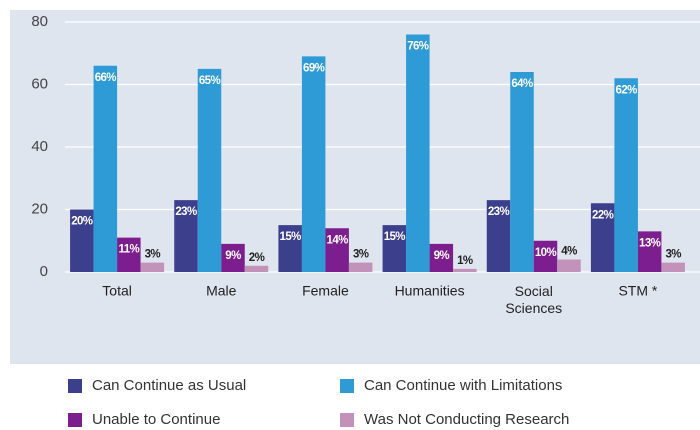 Image resolution: width=700 pixels, height=430 pixels. What do you see at coordinates (39, 21) in the screenshot?
I see `y-tick-label: 80` at bounding box center [39, 21].